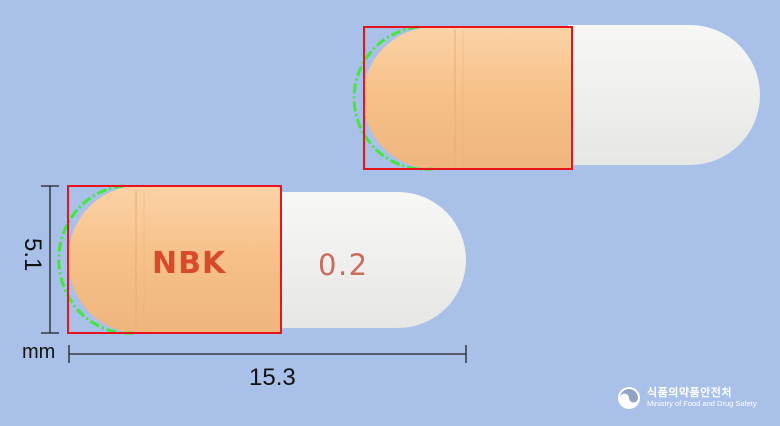  I want to click on capsule-front-cap, so click(175, 259).